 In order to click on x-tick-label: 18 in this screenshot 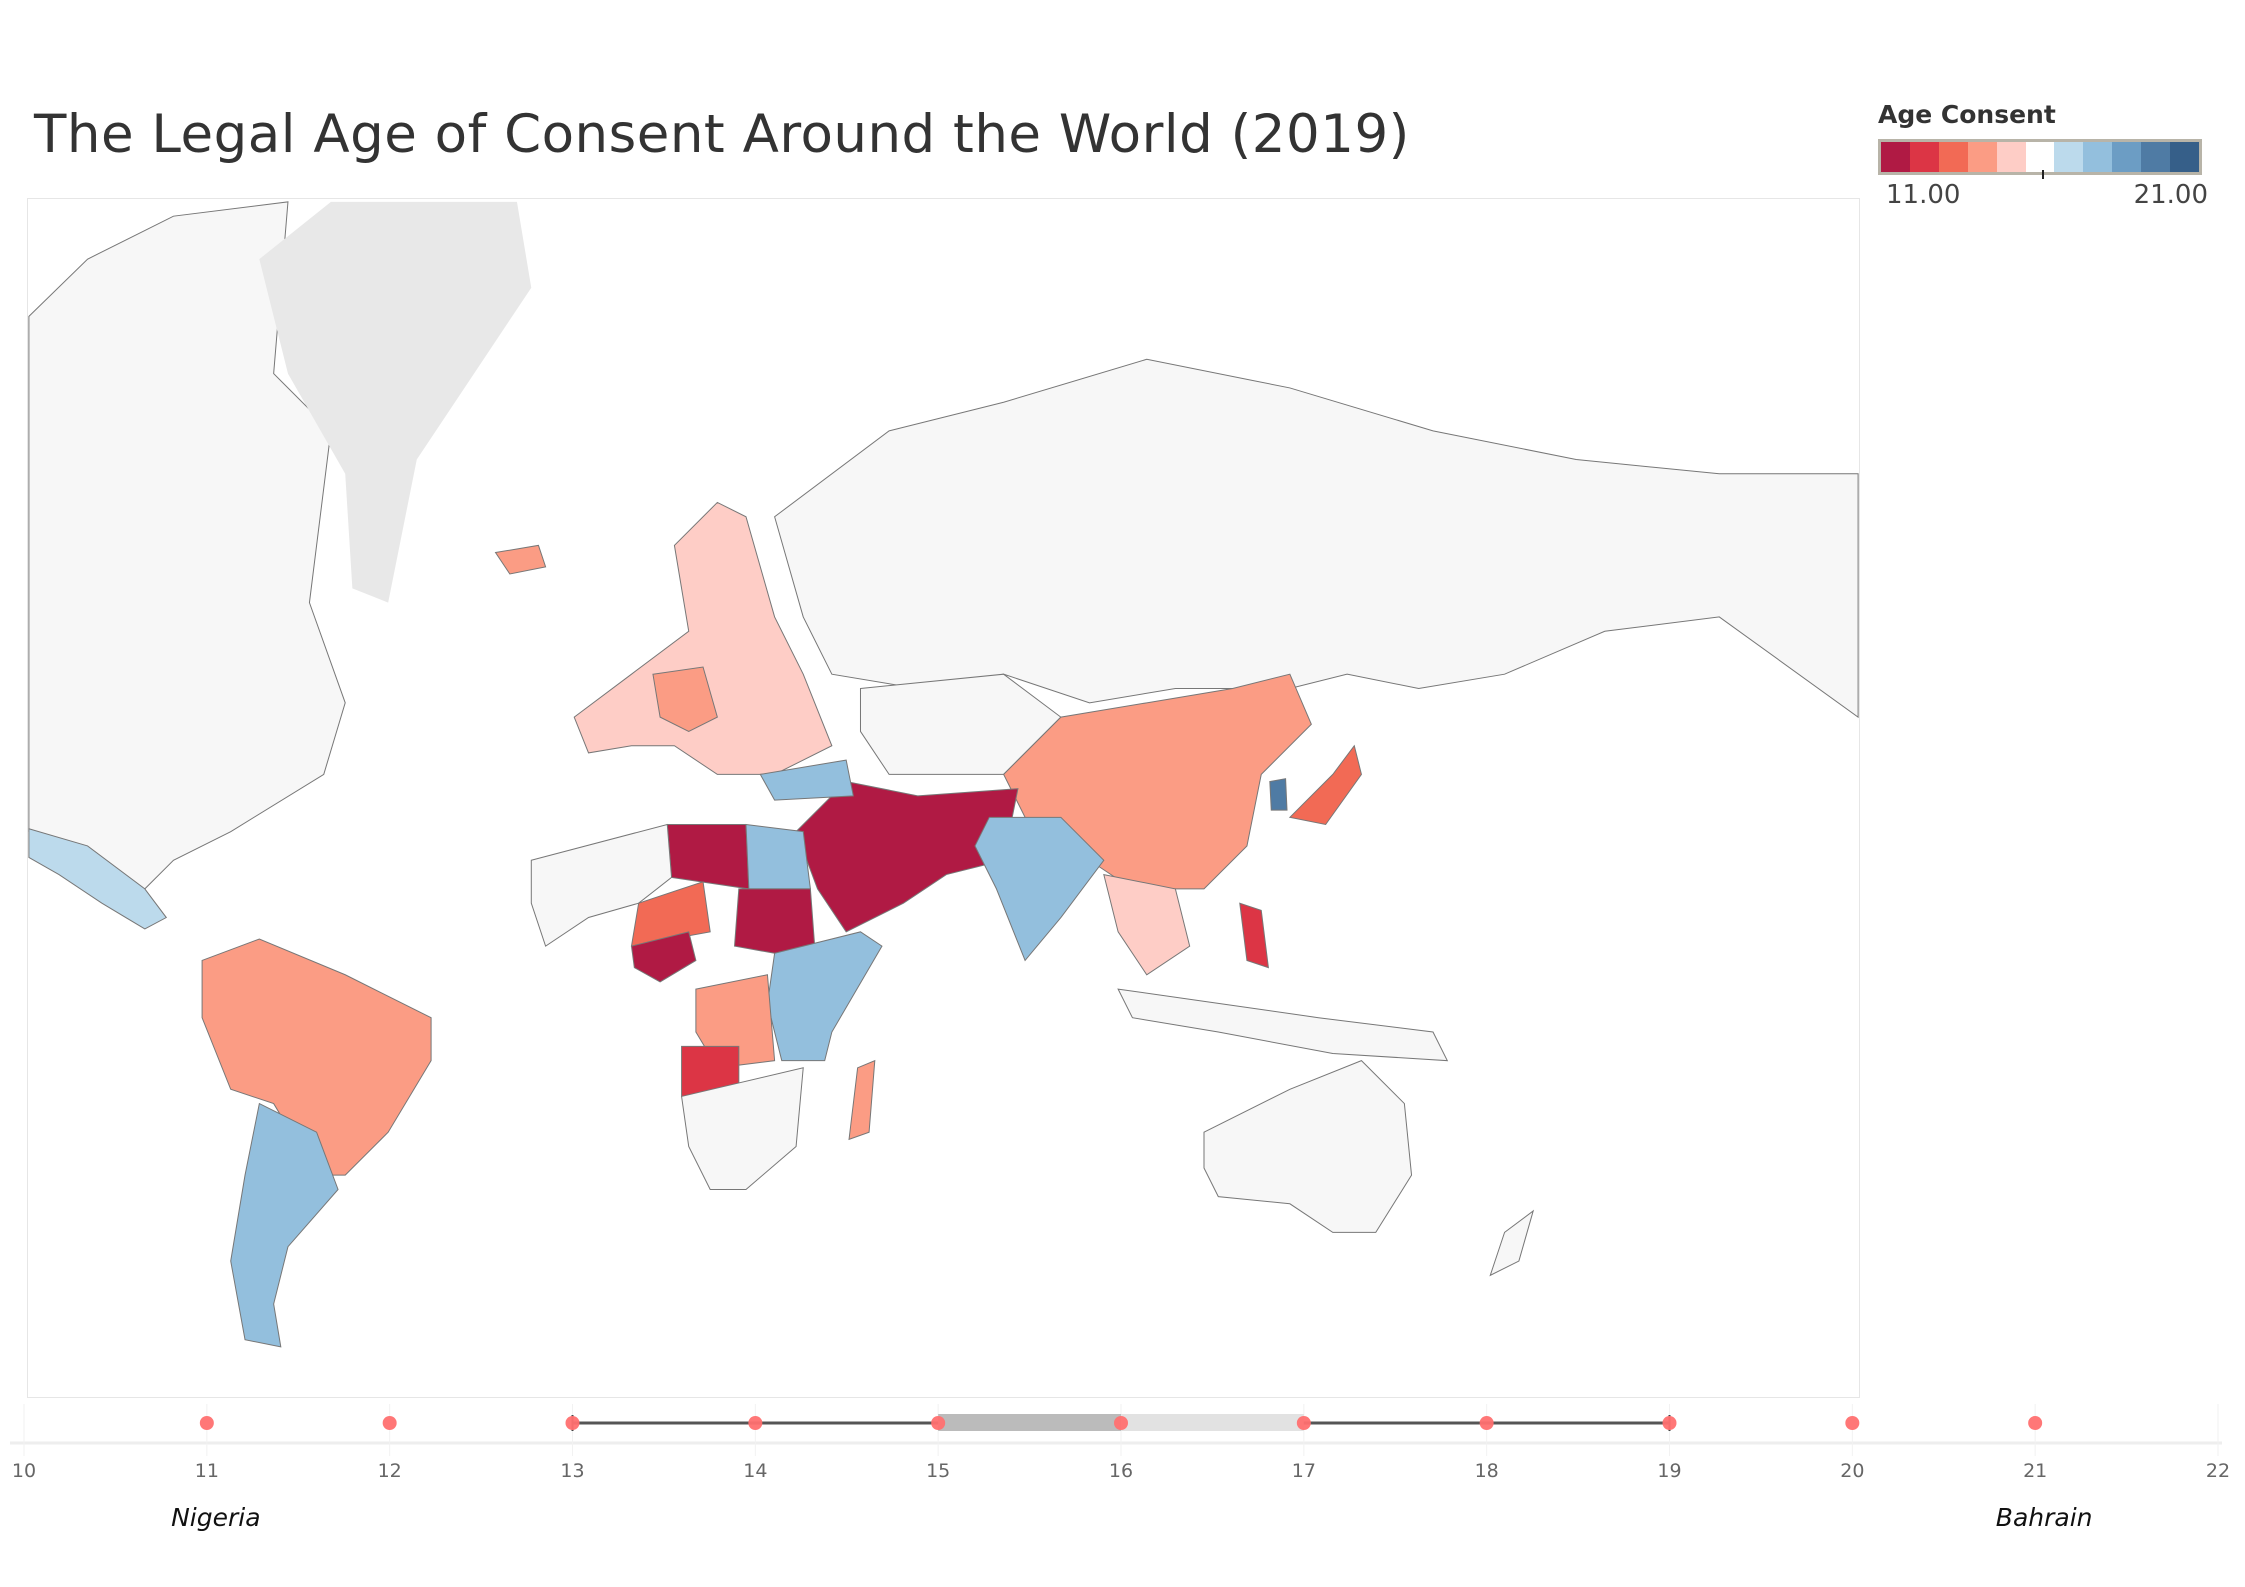, I will do `click(1487, 1471)`.